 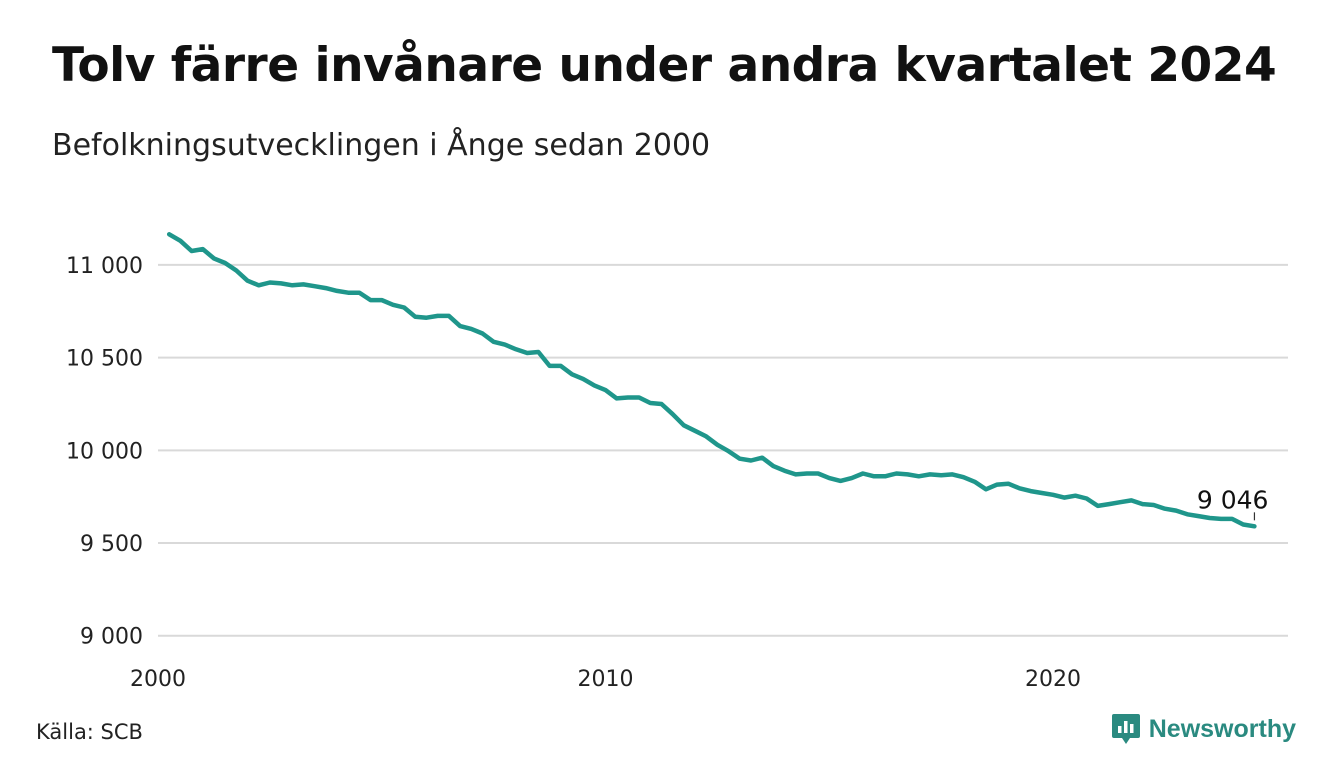 I want to click on y-tick-label: 11 000, so click(x=104, y=266).